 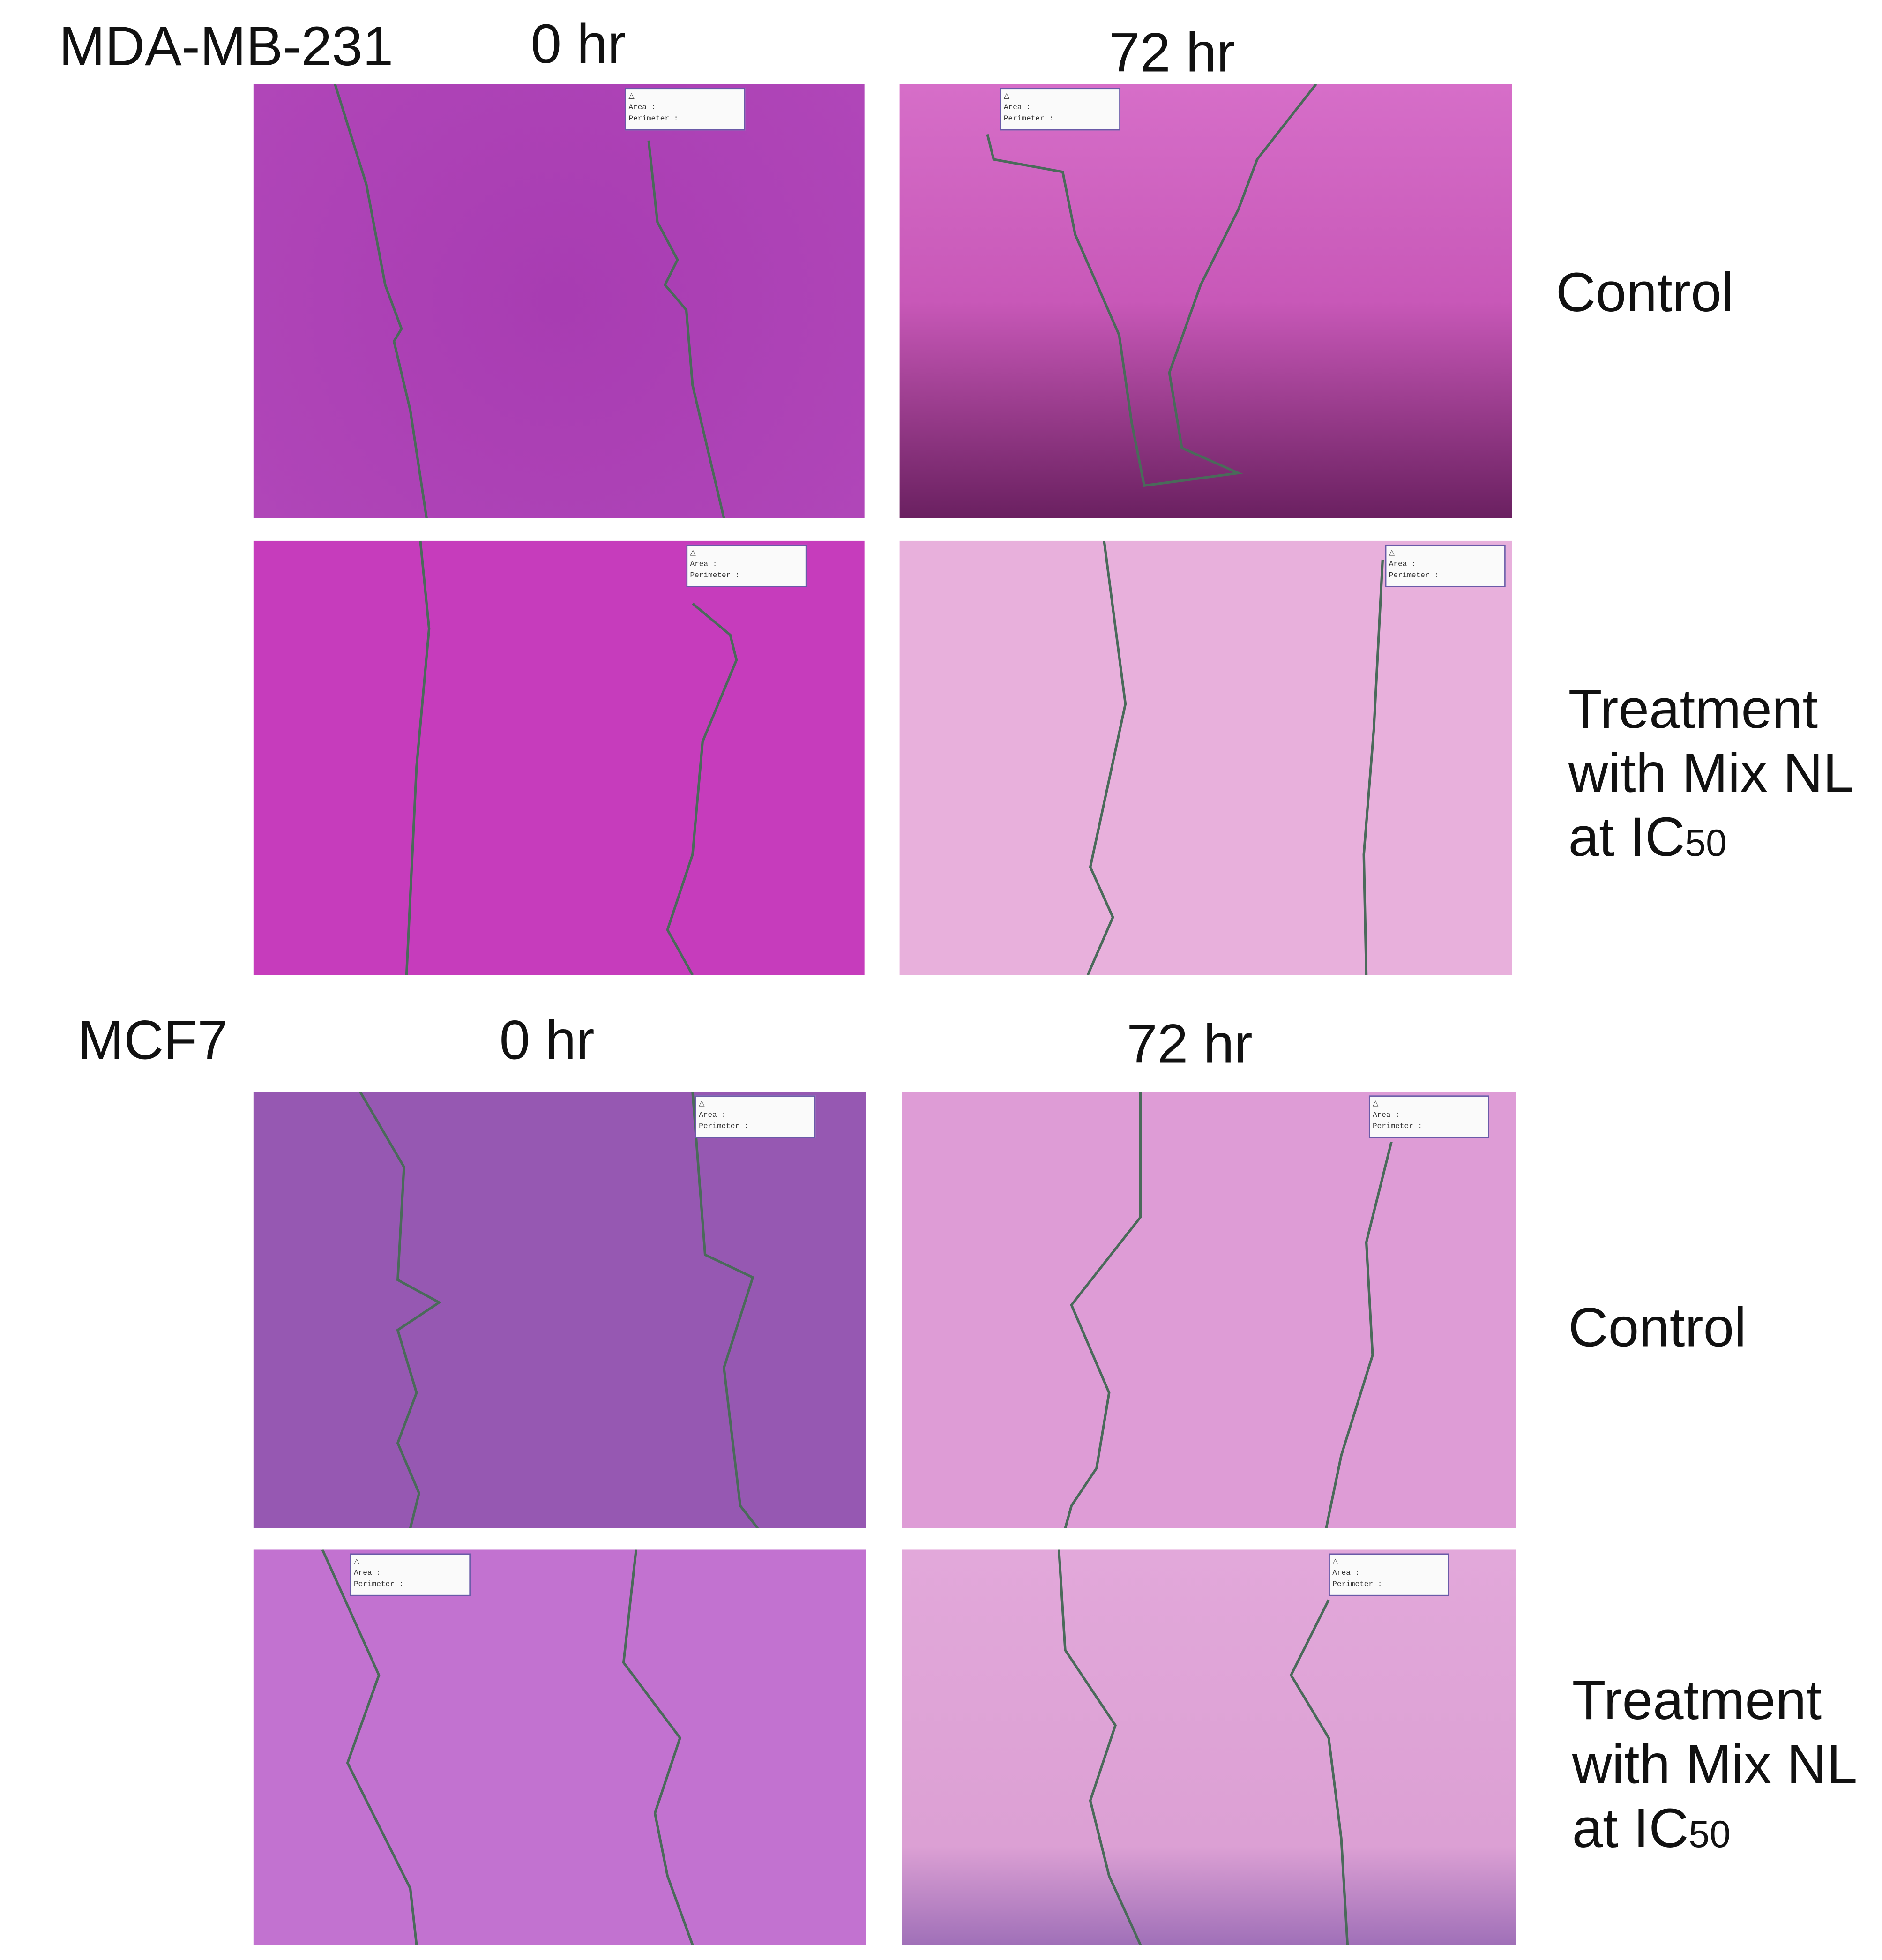 What do you see at coordinates (559, 301) in the screenshot?
I see `micrograph-mda-control-0hr: △ Area : Perimeter :` at bounding box center [559, 301].